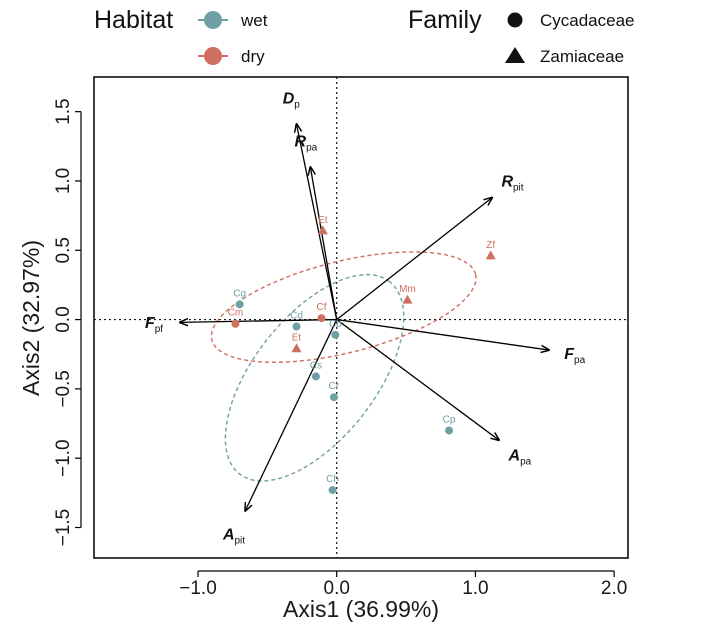  Describe the element at coordinates (297, 338) in the screenshot. I see `point-label-et-10: Et` at that location.